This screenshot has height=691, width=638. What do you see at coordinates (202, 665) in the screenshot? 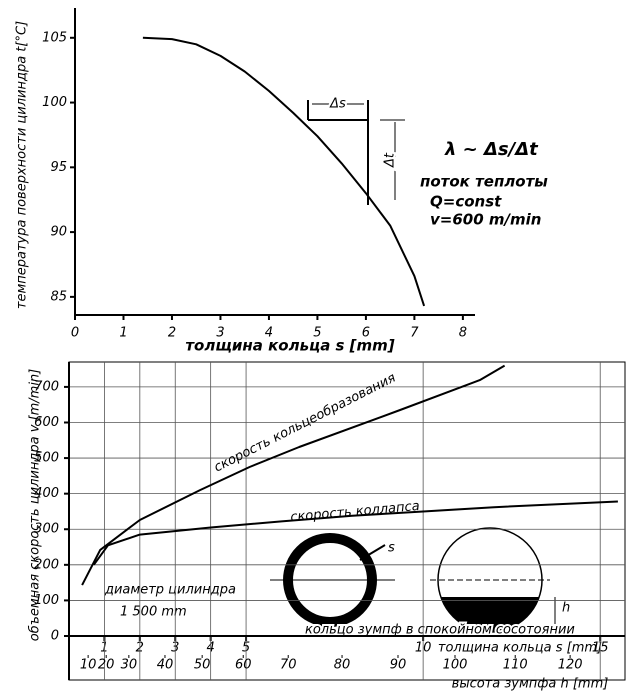
I see `x2-tick-label: 50` at bounding box center [202, 665].